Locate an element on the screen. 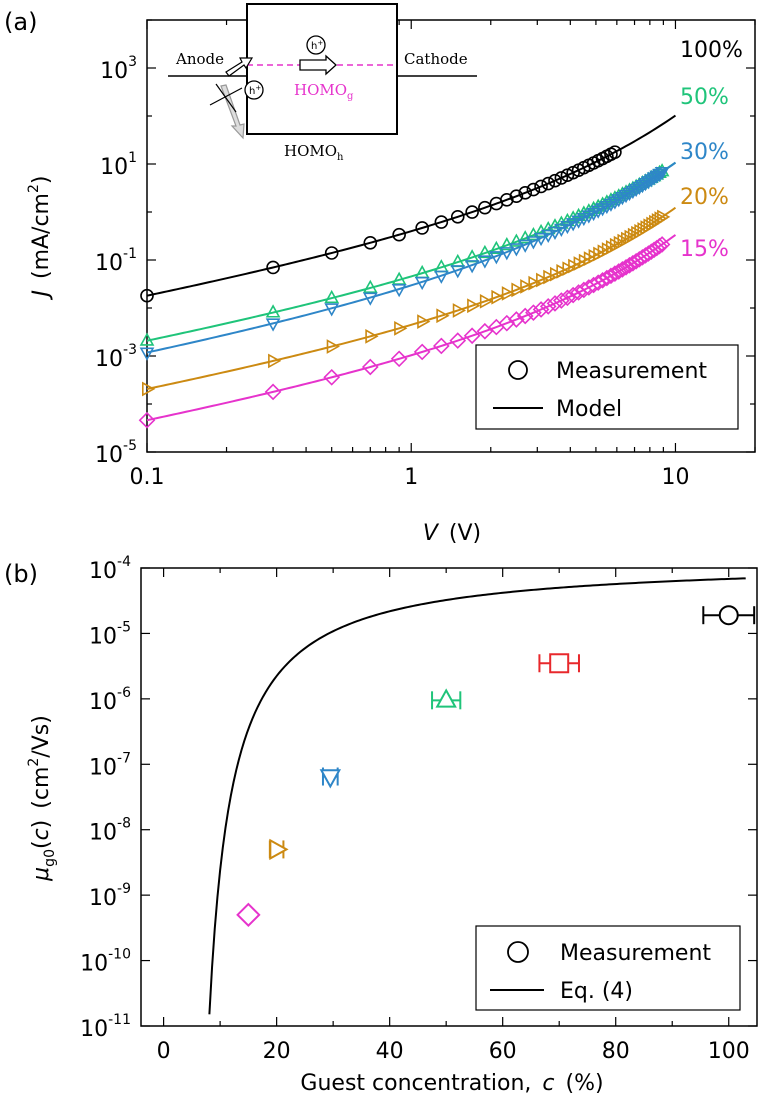 The image size is (761, 1099). y-tick-label-a: 10⁻³ is located at coordinates (116, 357).